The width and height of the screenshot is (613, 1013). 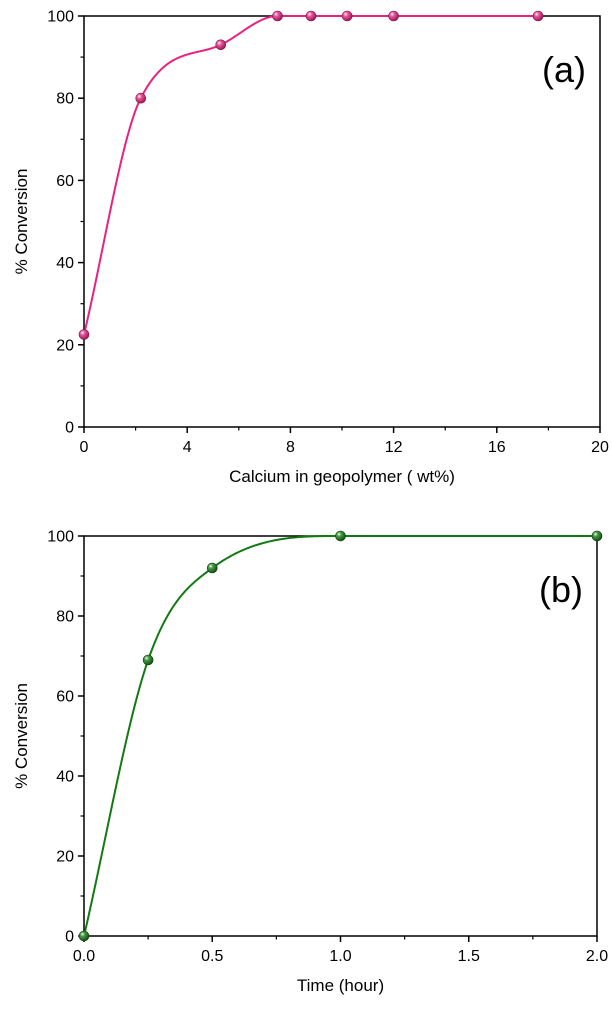 I want to click on x-tick-label: 20, so click(x=600, y=447).